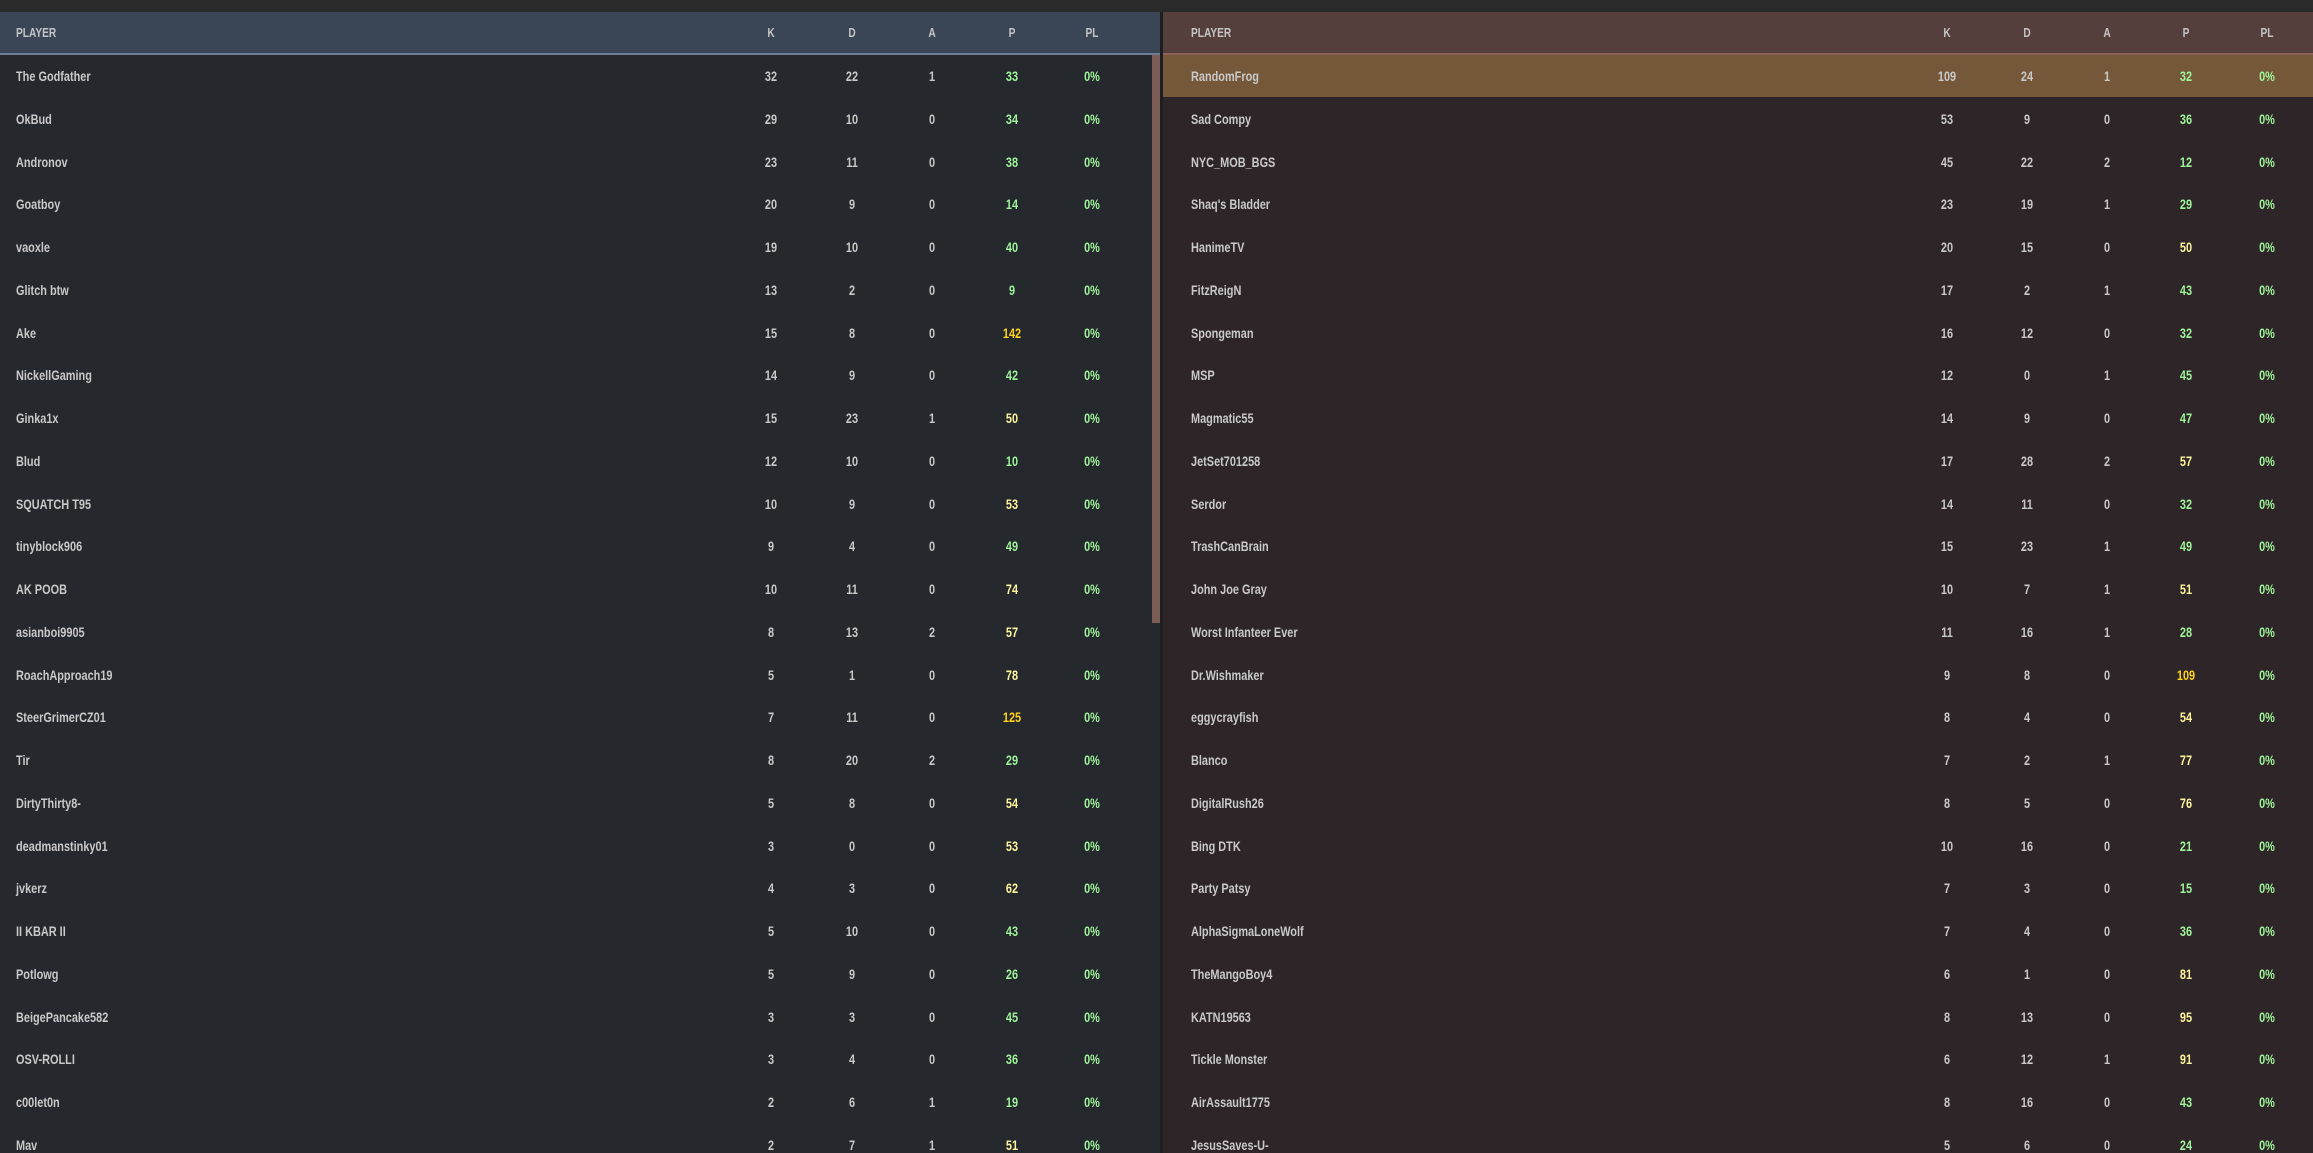  I want to click on player-row: c00let0n 2 6 1 19 0%, so click(580, 1102).